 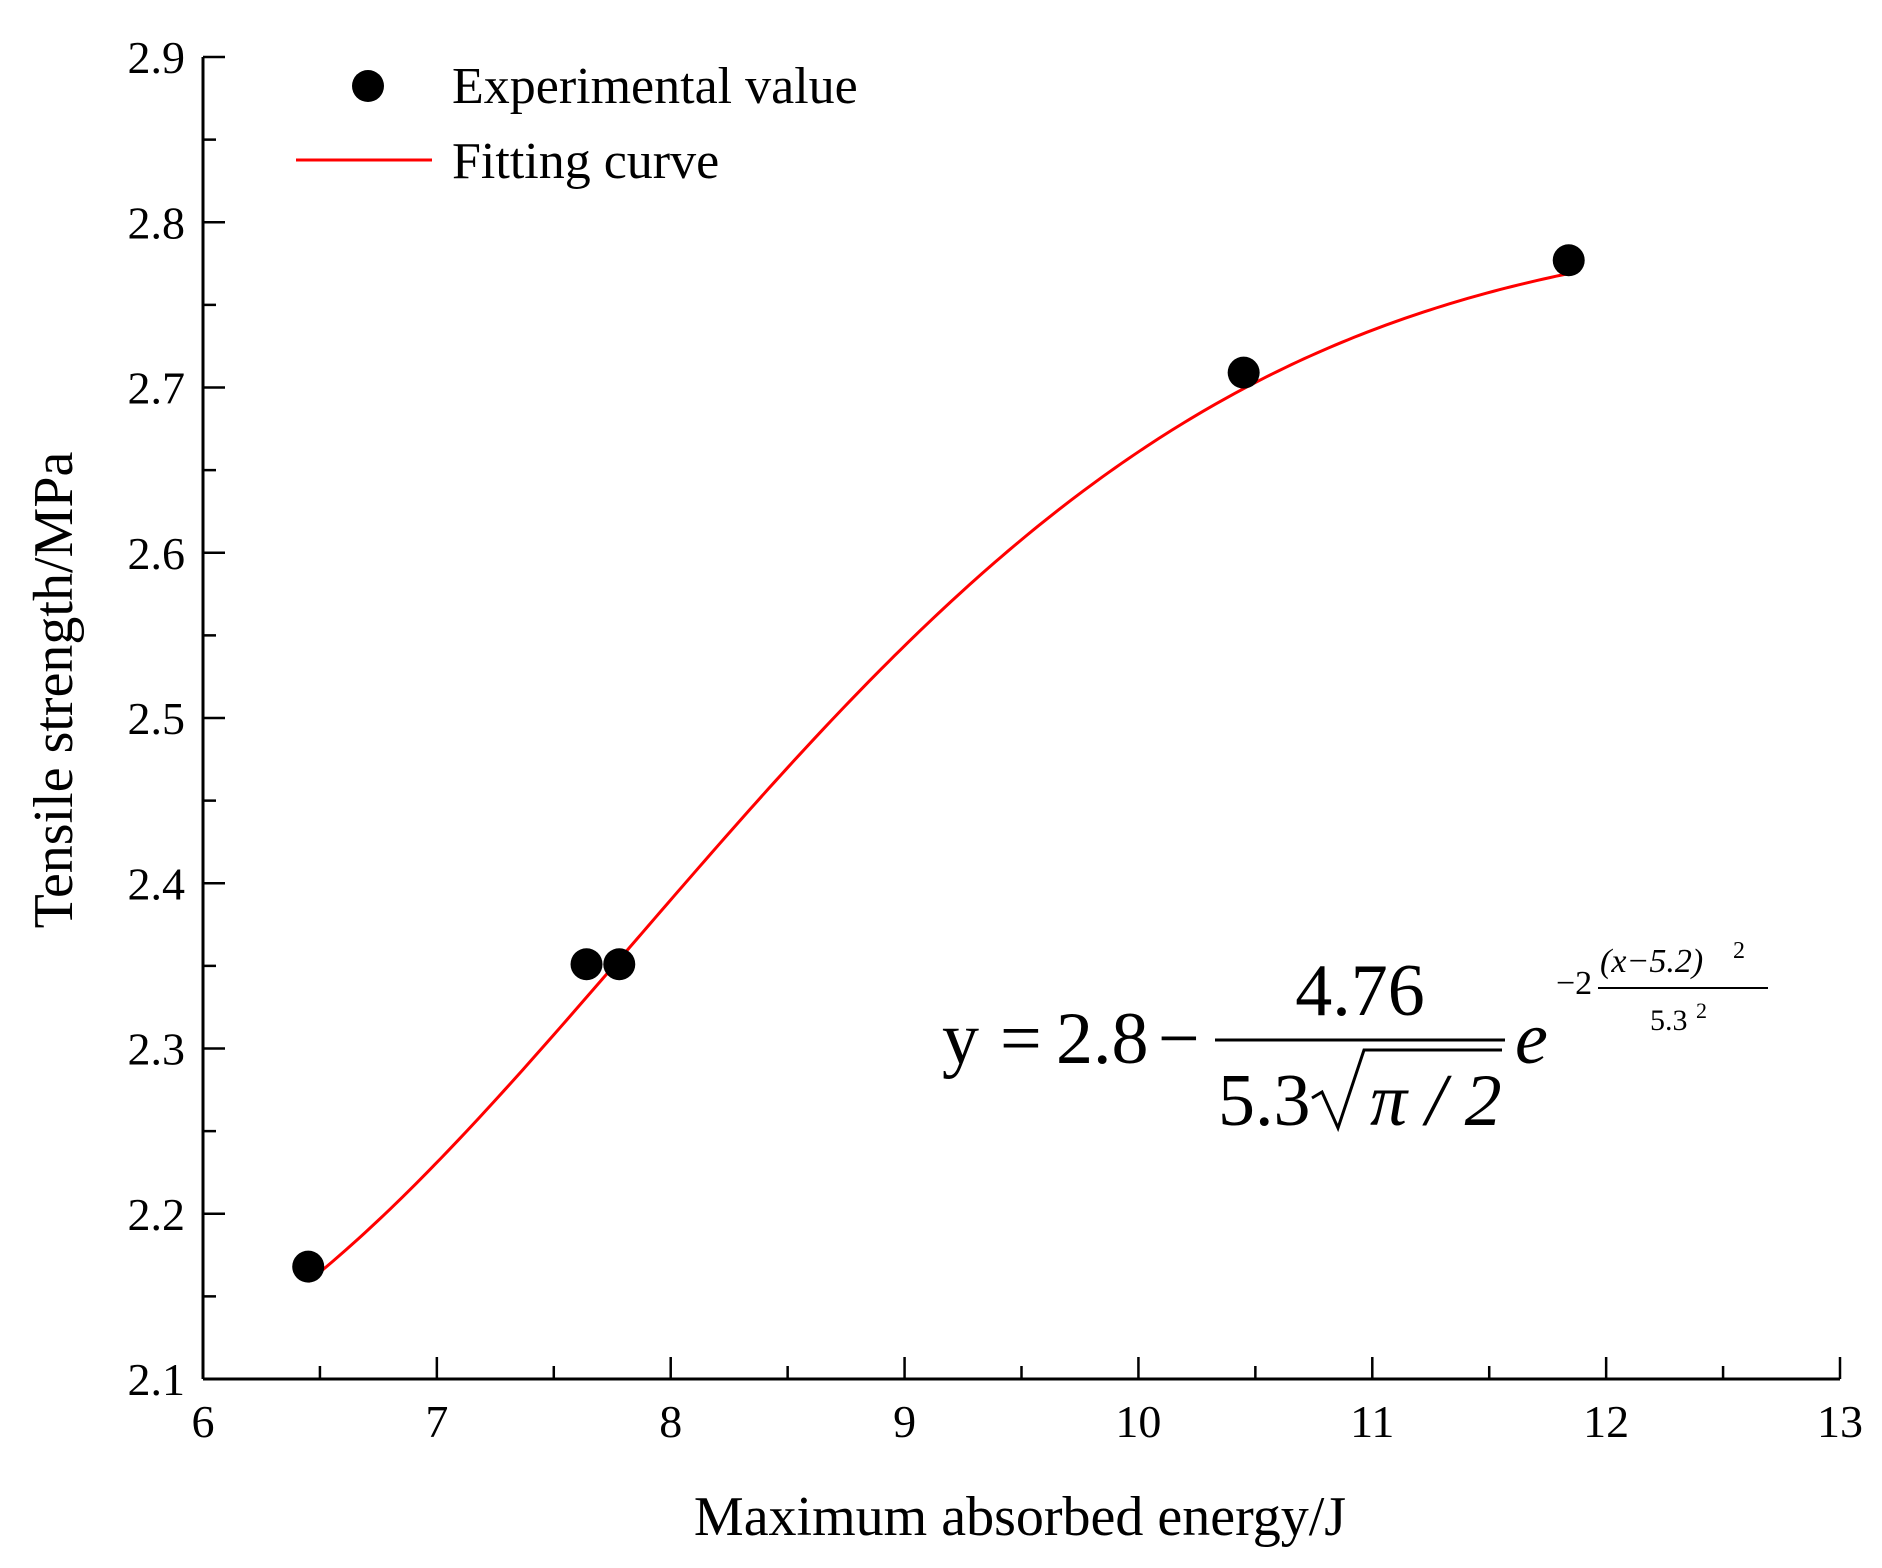 I want to click on equation-den-coef: 5.3, so click(x=1264, y=1101).